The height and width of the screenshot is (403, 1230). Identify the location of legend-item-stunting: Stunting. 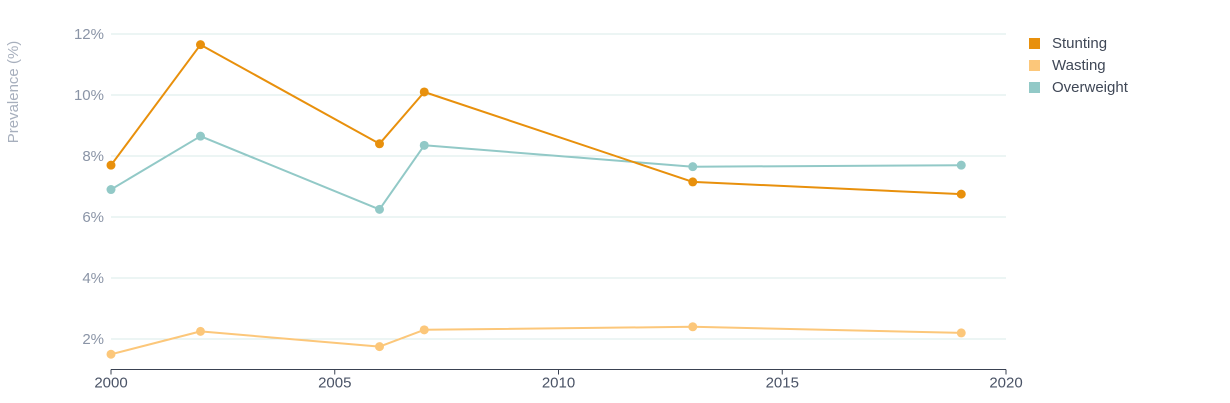
(1068, 43).